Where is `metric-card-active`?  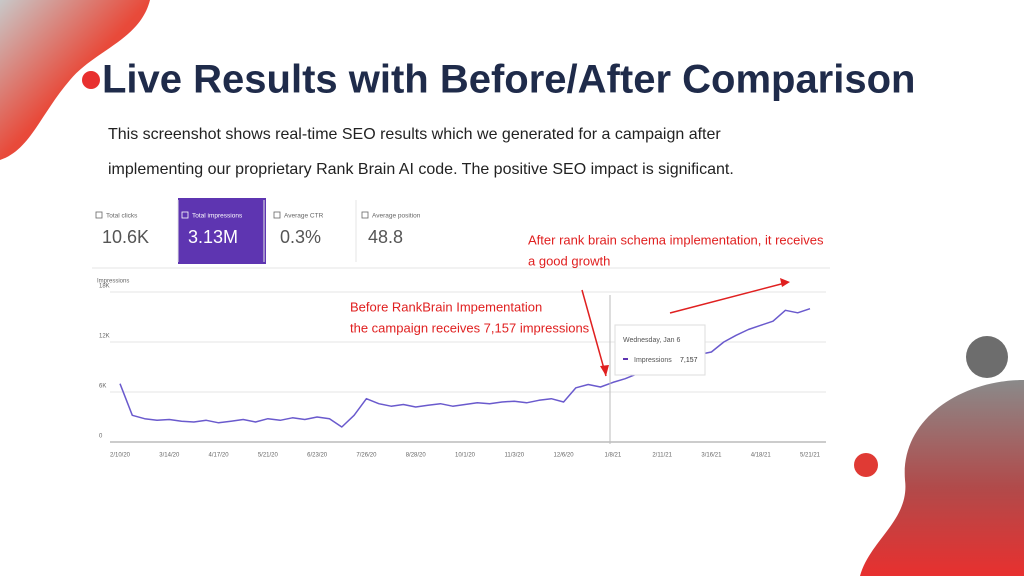 metric-card-active is located at coordinates (222, 231).